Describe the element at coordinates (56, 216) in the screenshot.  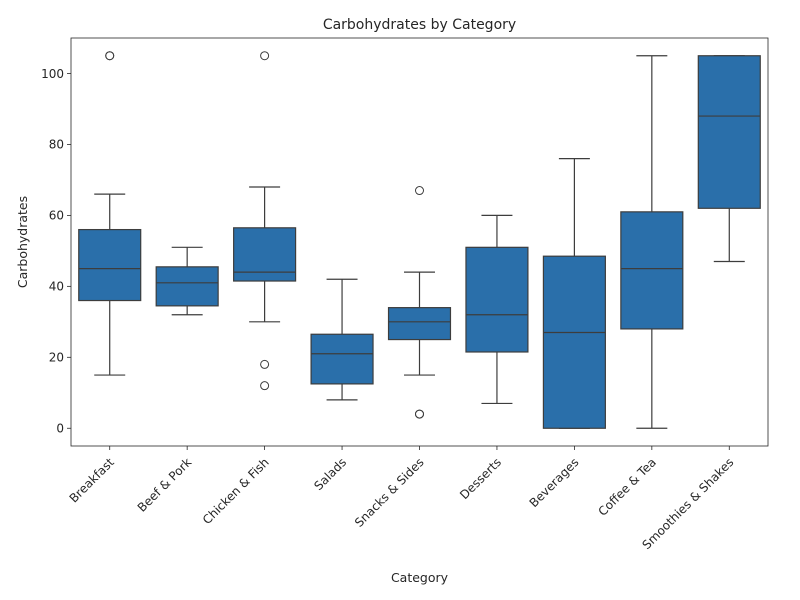
I see `y-tick-label: 60` at that location.